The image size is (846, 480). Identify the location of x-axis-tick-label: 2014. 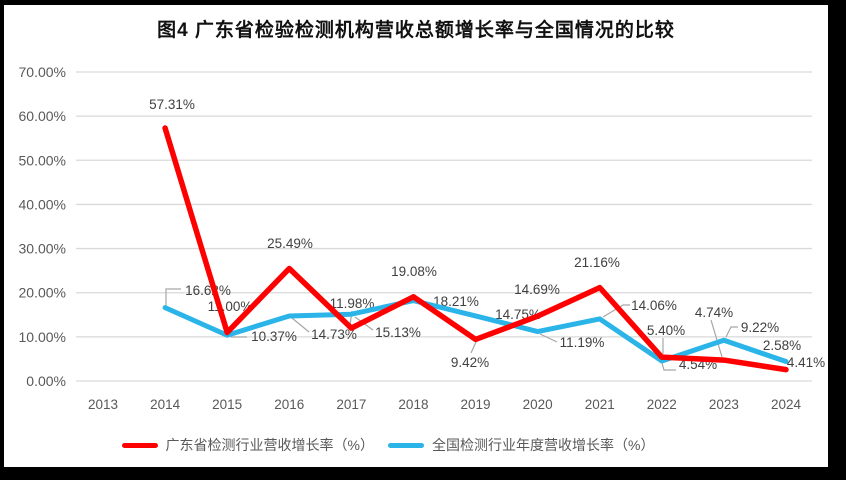
(165, 404).